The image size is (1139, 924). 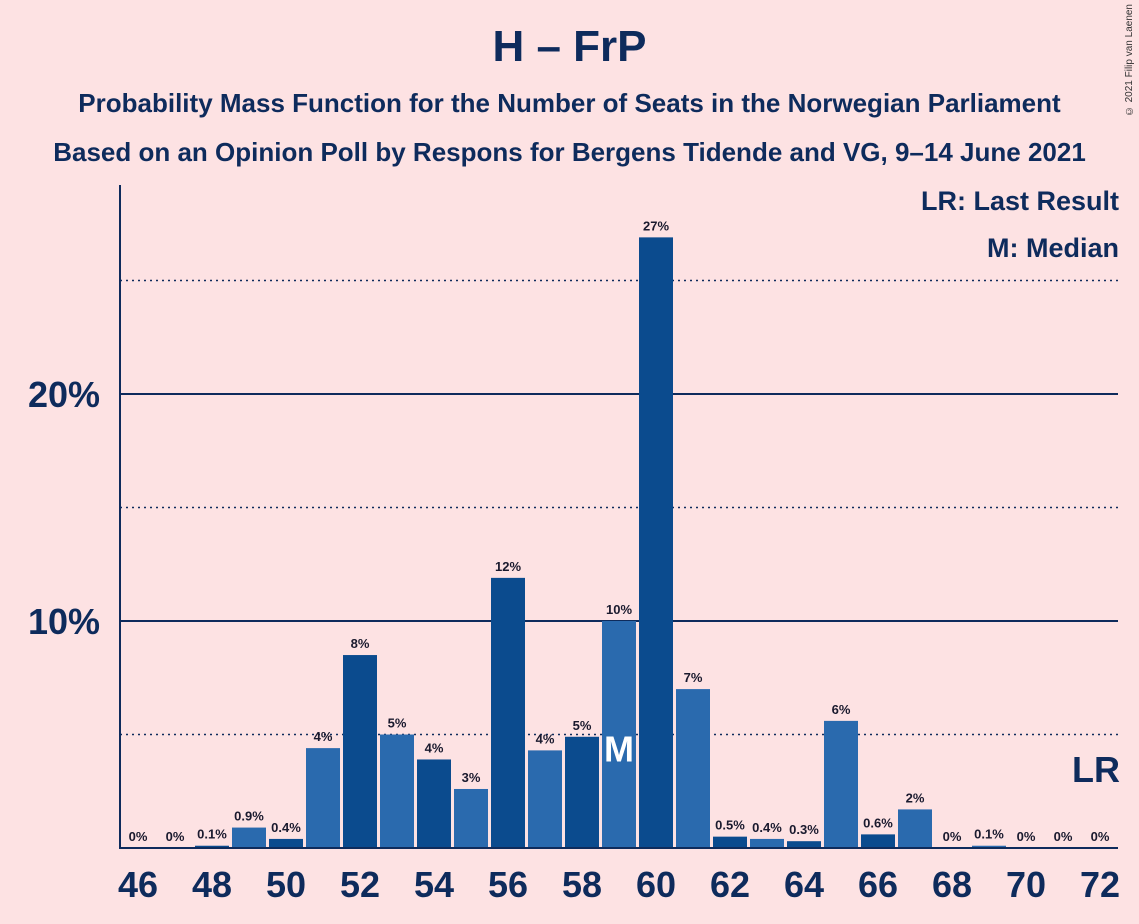 I want to click on y-tick-label: 20%, so click(x=64, y=394).